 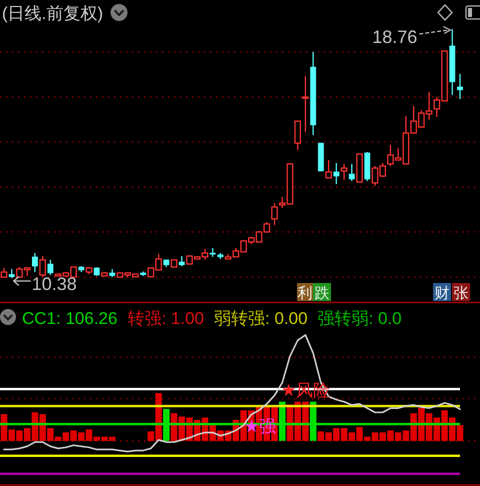 I want to click on chart-title: (日线.前复权), so click(x=53, y=13).